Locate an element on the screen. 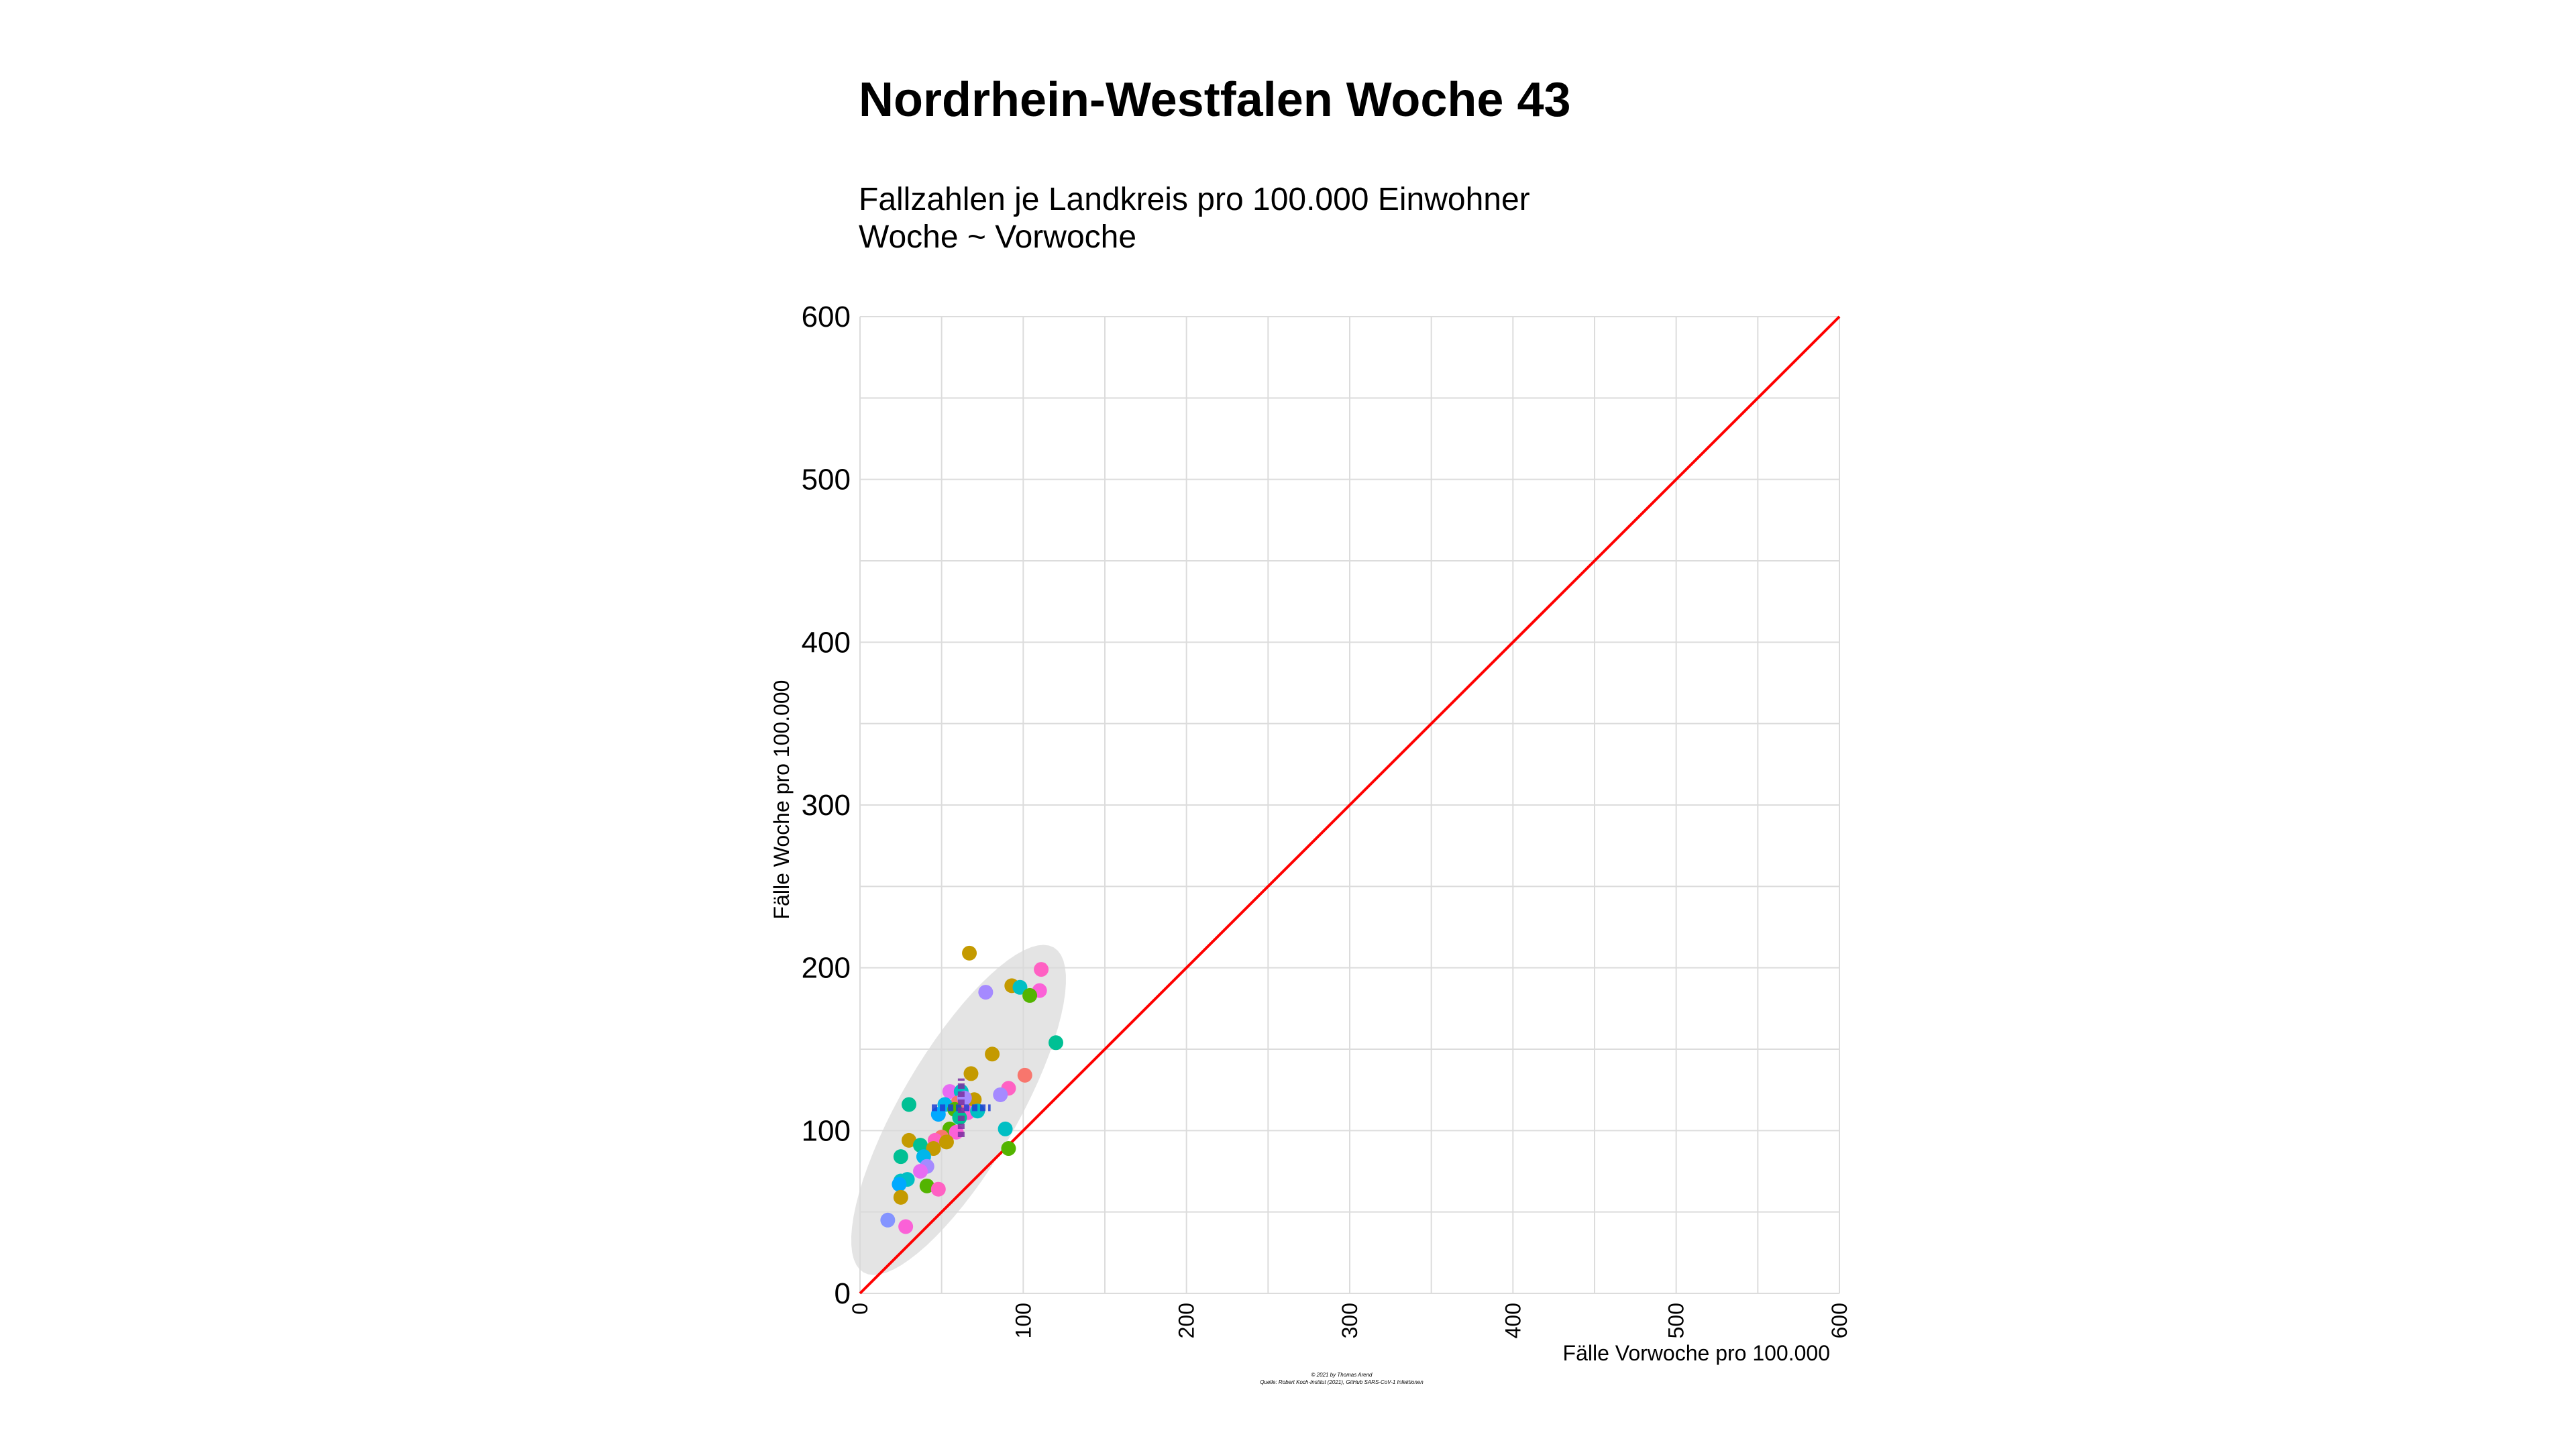  x-tick-label: 400 is located at coordinates (1513, 1320).